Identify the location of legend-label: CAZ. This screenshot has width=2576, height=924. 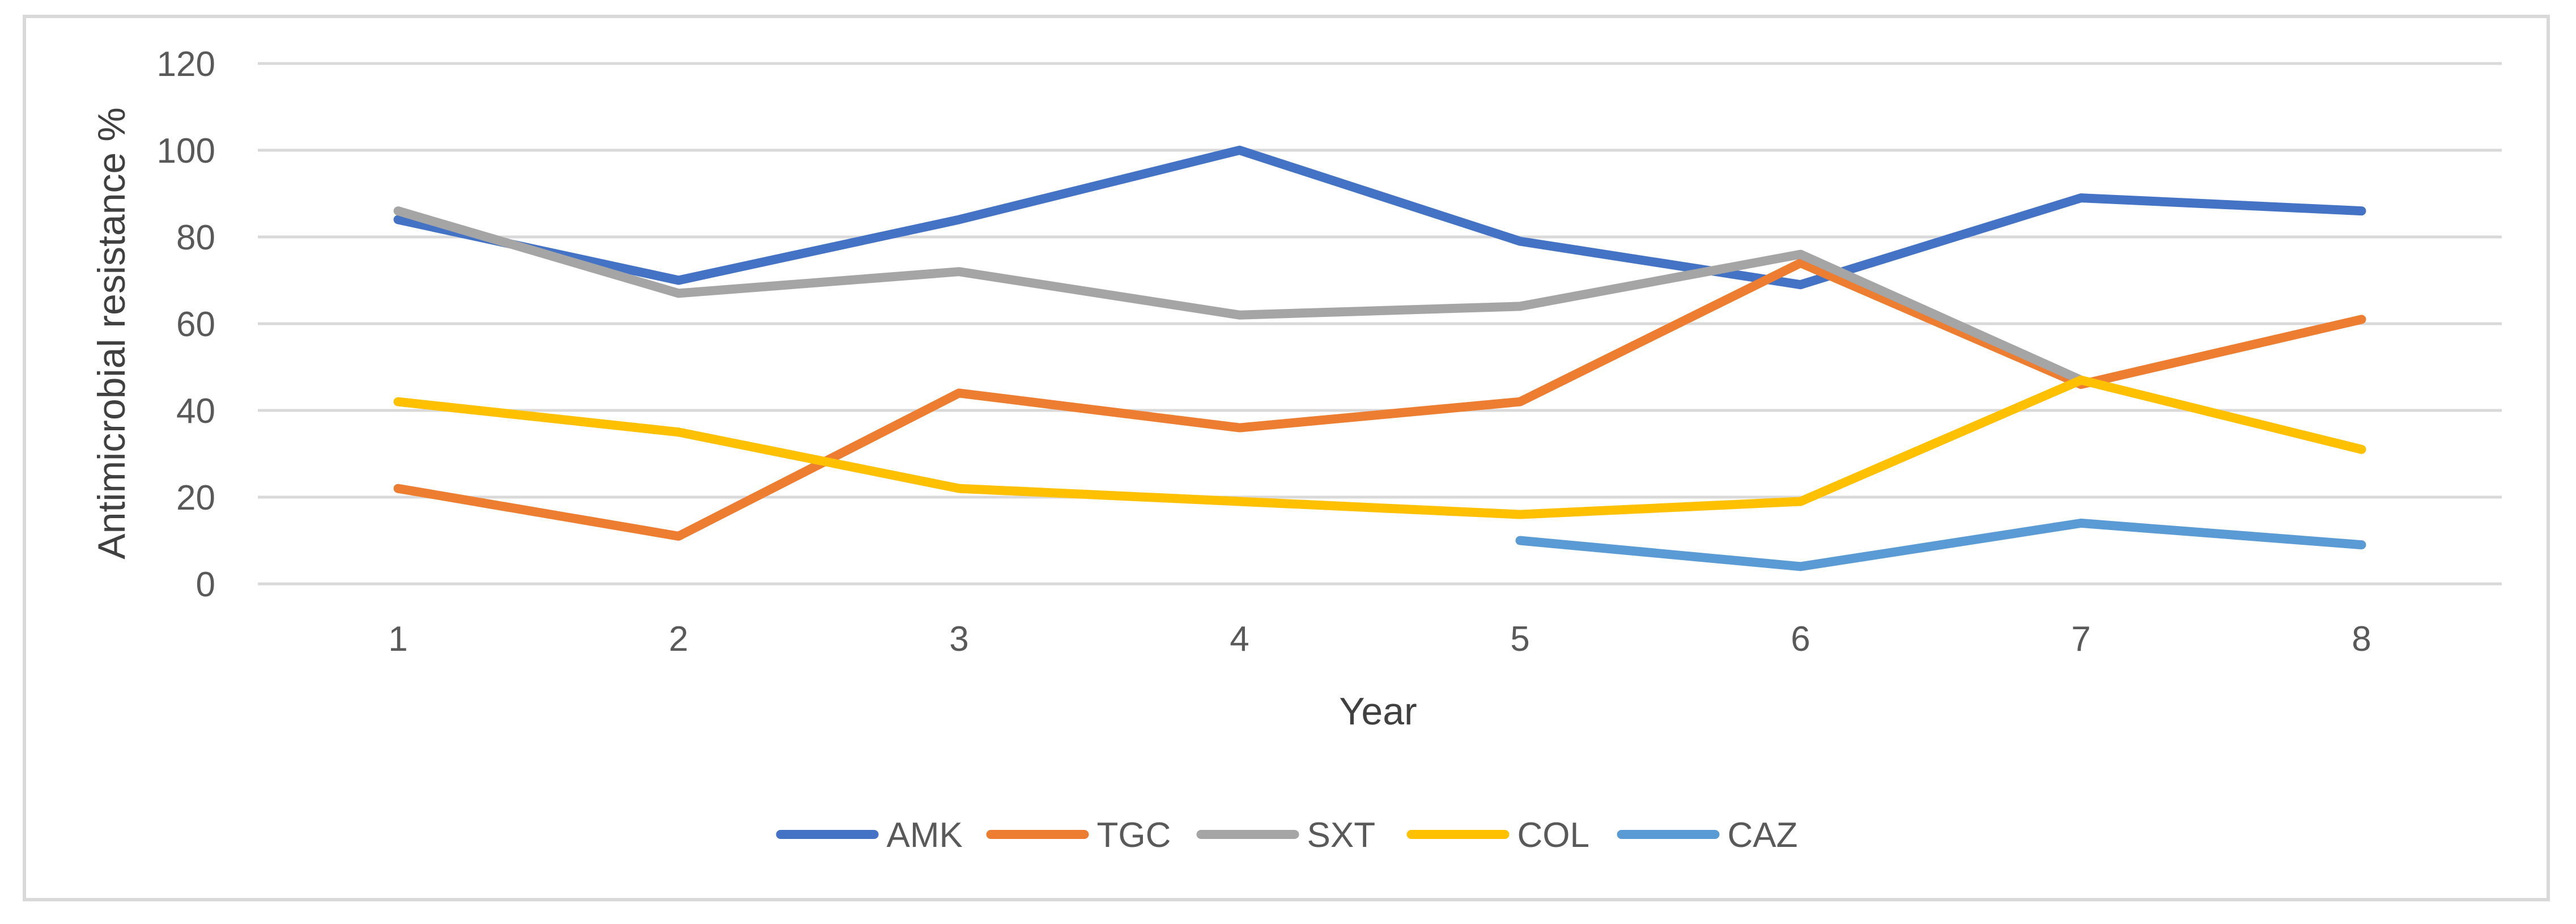
(1763, 835).